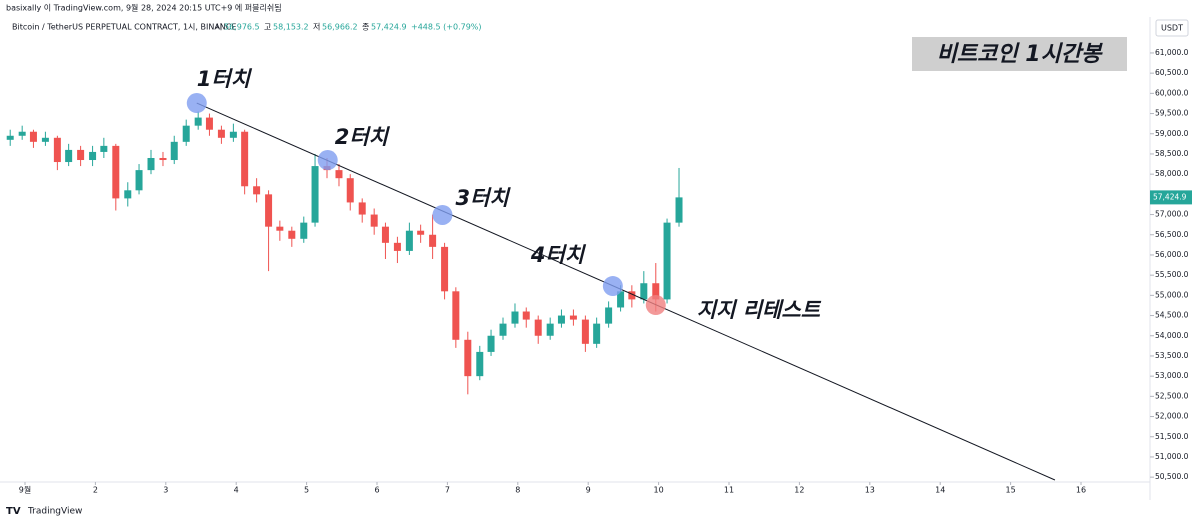  Describe the element at coordinates (588, 490) in the screenshot. I see `x-tick-label: 9` at that location.